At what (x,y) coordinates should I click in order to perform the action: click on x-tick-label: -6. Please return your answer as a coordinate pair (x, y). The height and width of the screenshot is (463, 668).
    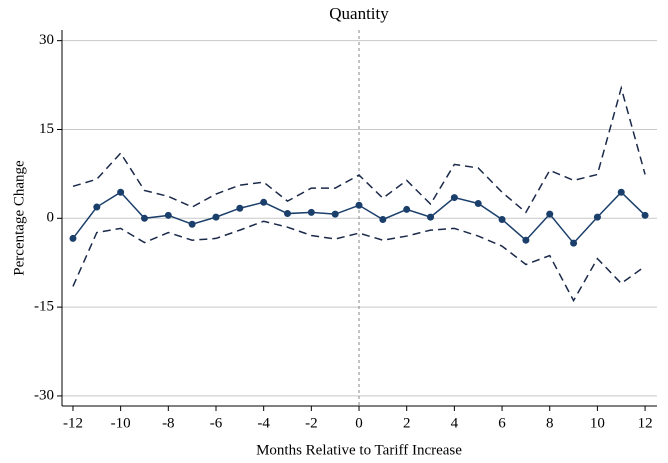
    Looking at the image, I should click on (216, 423).